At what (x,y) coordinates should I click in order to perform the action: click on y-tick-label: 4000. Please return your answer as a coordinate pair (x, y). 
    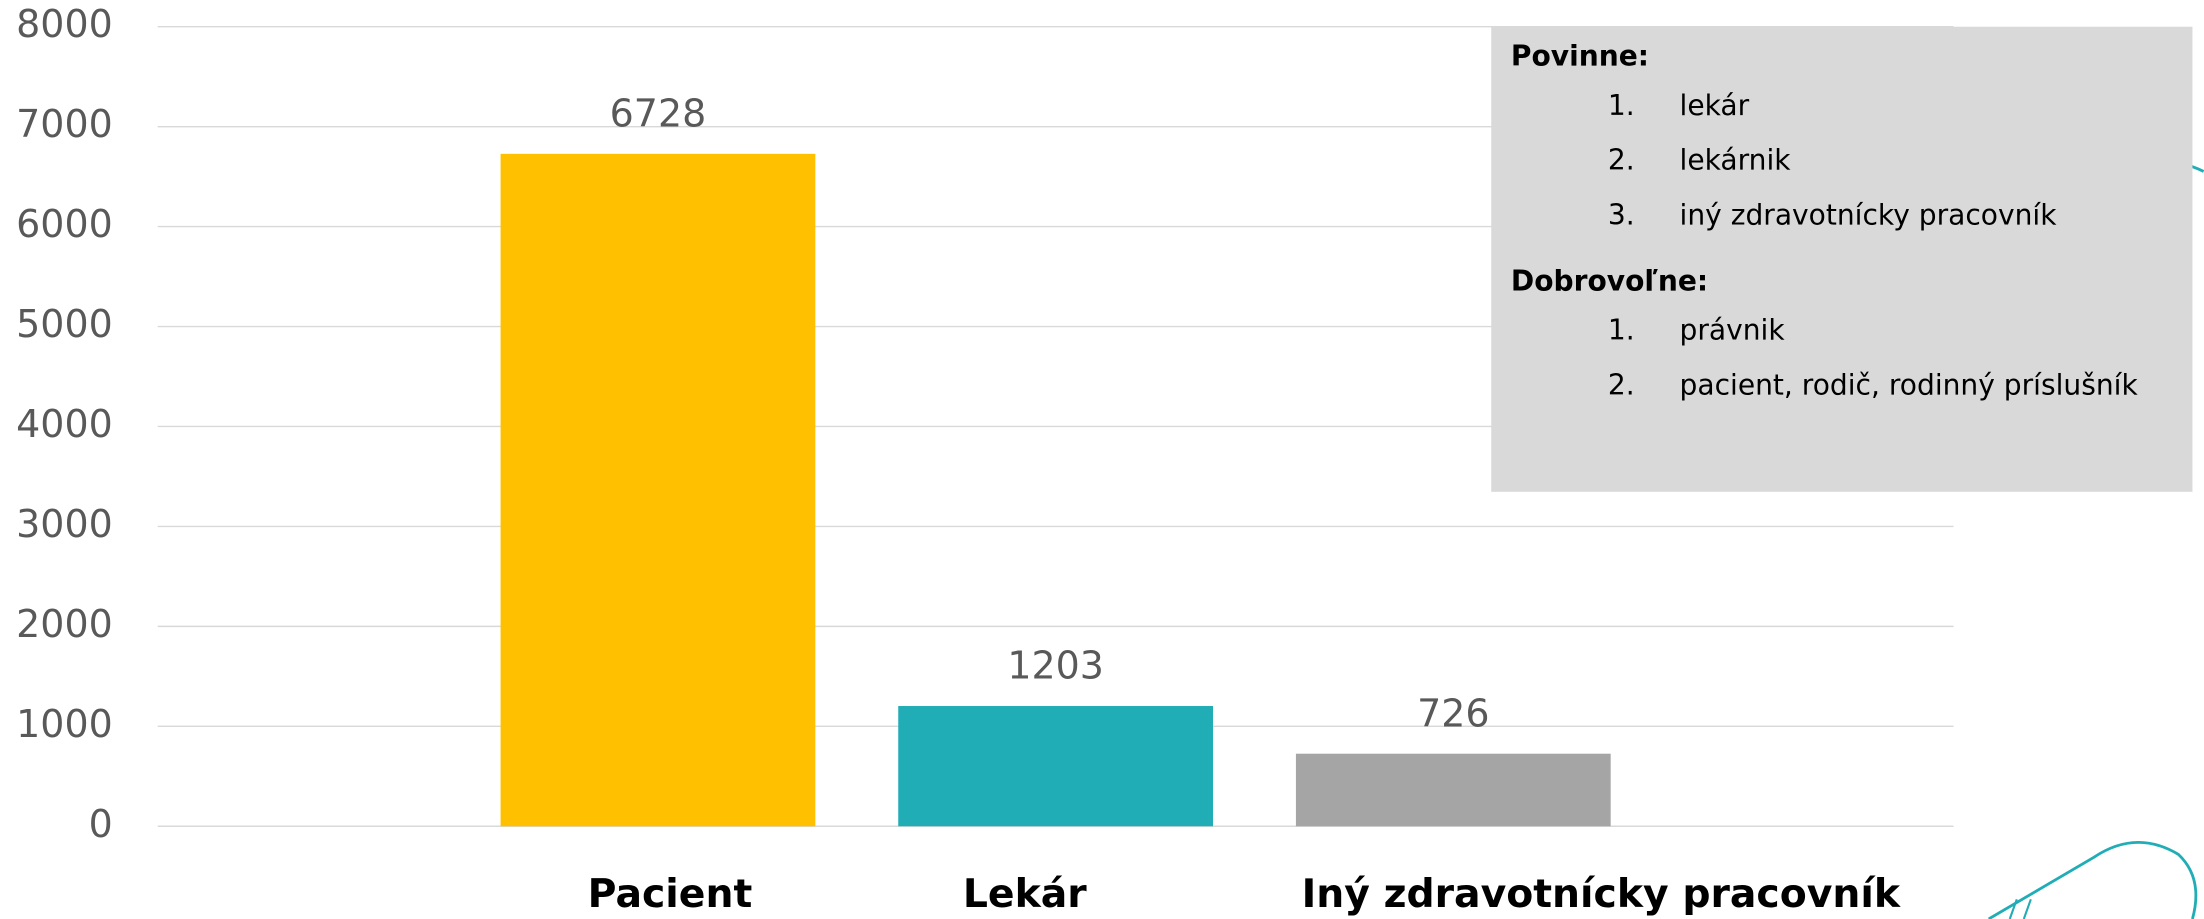
    Looking at the image, I should click on (64, 424).